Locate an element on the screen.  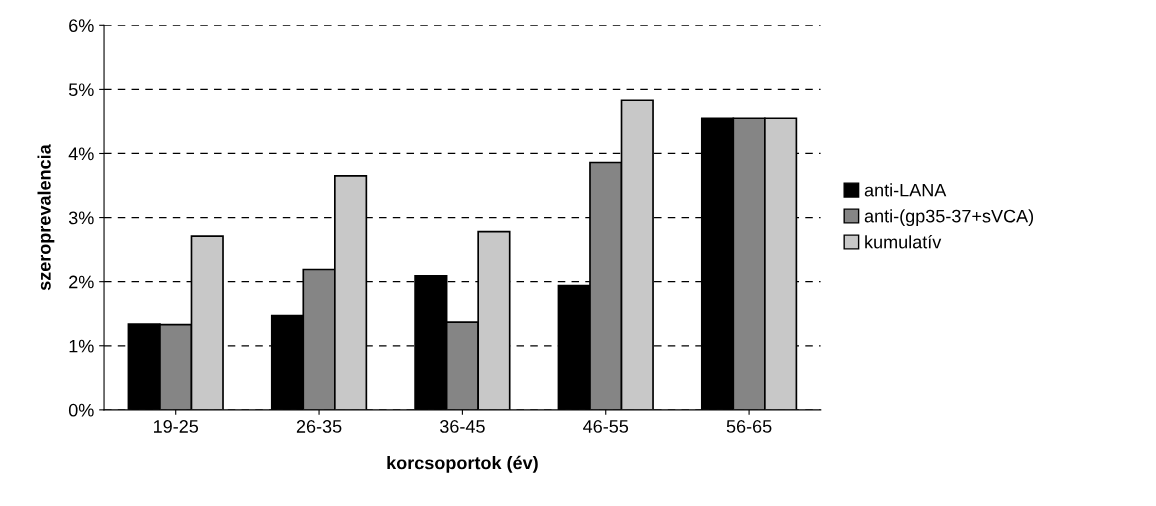
x-tick-label: 19-25 is located at coordinates (176, 426).